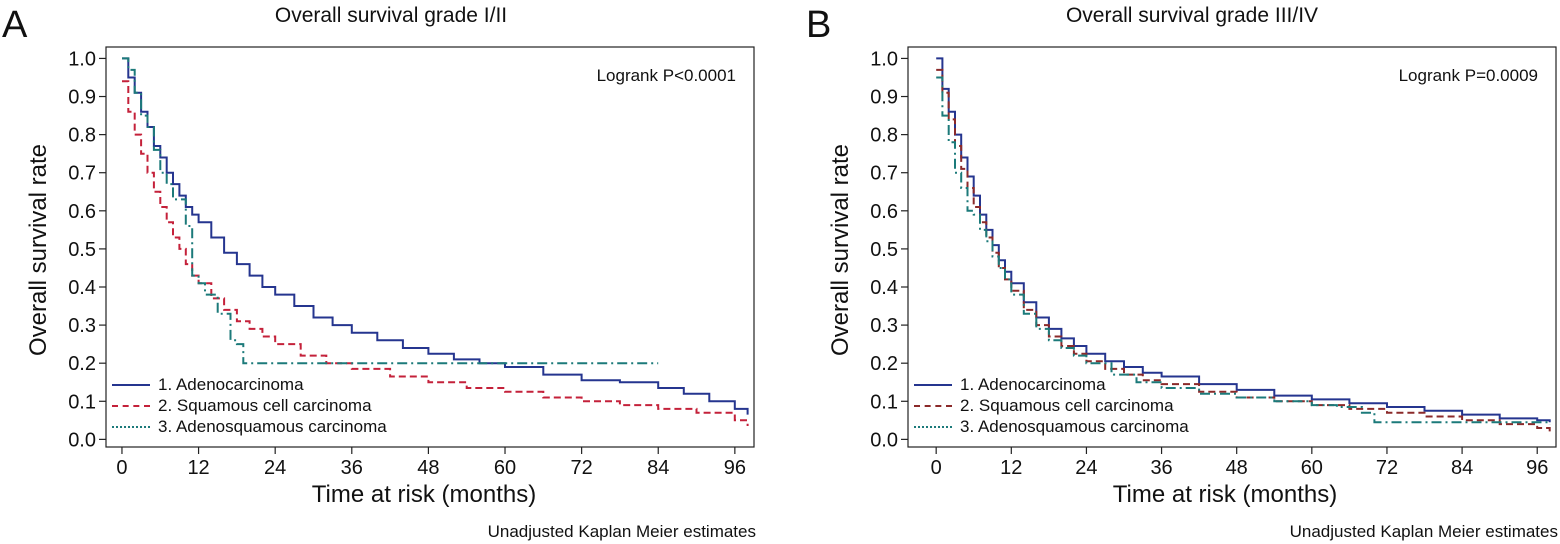 Image resolution: width=1560 pixels, height=544 pixels. What do you see at coordinates (819, 25) in the screenshot?
I see `panel-letter: B` at bounding box center [819, 25].